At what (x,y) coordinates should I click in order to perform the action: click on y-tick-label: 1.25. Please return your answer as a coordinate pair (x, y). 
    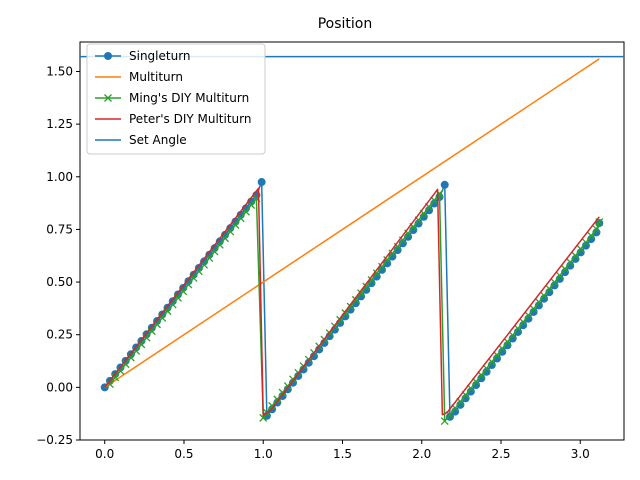
    Looking at the image, I should click on (59, 124).